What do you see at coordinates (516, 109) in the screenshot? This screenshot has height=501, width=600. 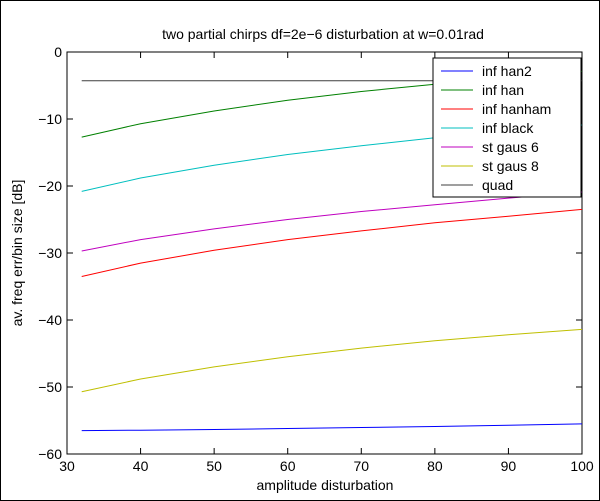 I see `legend-label: inf hanham` at bounding box center [516, 109].